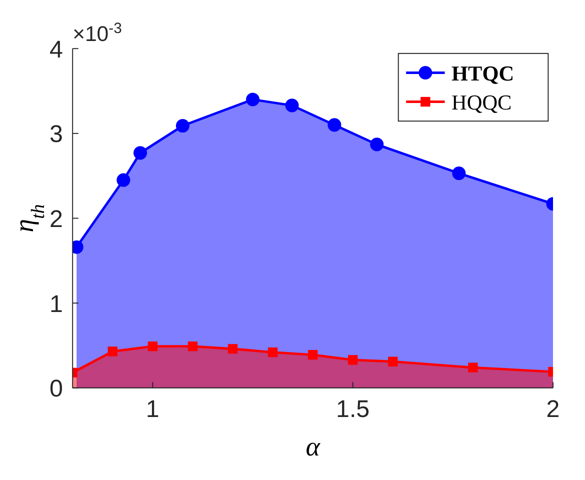  What do you see at coordinates (56, 304) in the screenshot?
I see `y-tick-label: 1` at bounding box center [56, 304].